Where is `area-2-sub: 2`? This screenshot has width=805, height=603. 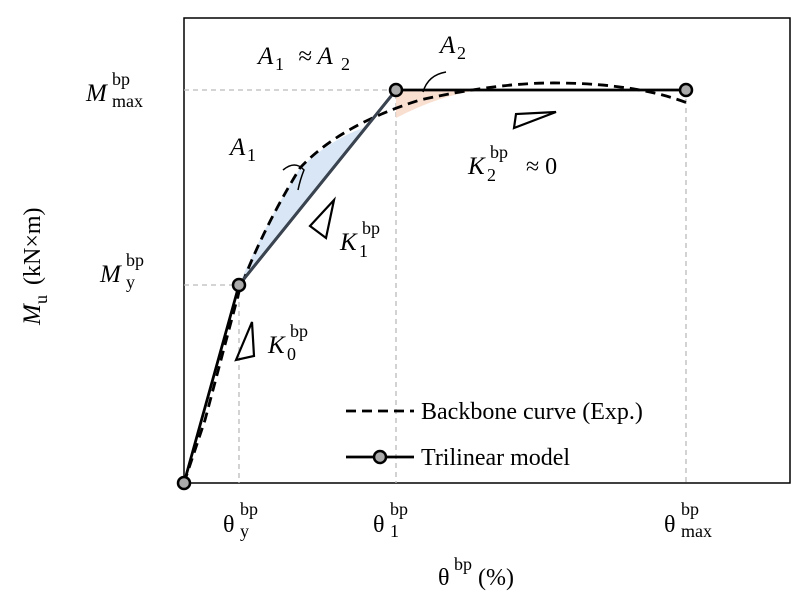
area-2-sub: 2 is located at coordinates (461, 53).